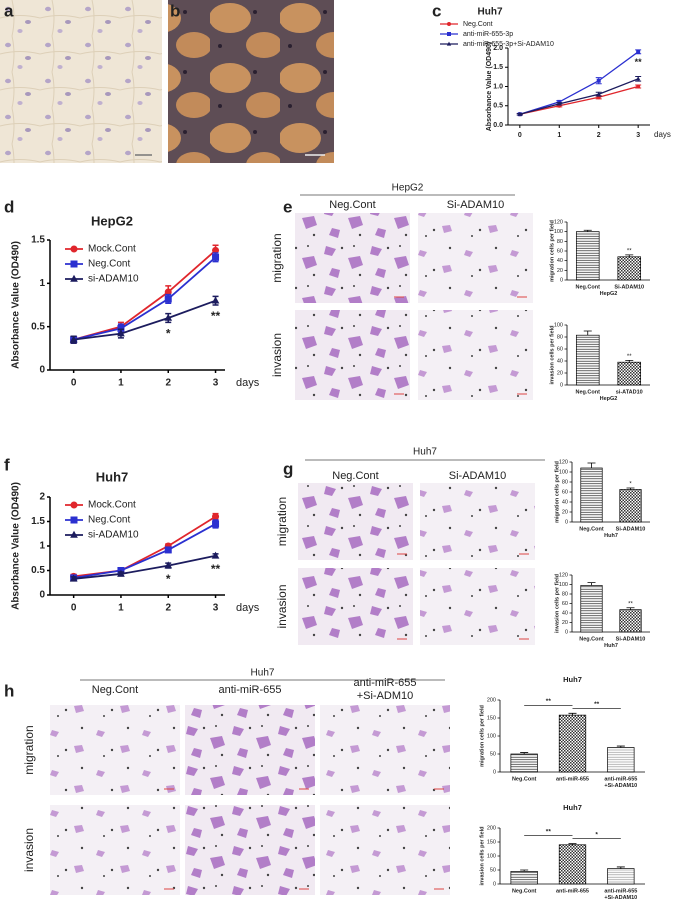  What do you see at coordinates (524, 891) in the screenshot?
I see `x-tick-label: Neg.Cont` at bounding box center [524, 891].